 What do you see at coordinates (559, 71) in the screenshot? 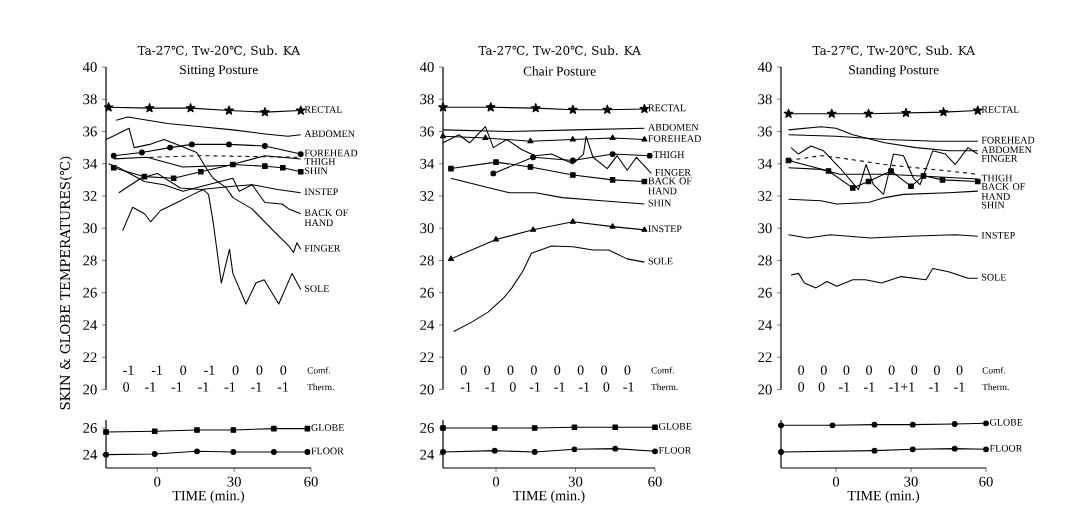
I see `chart-subtitle: Chair Posture` at bounding box center [559, 71].